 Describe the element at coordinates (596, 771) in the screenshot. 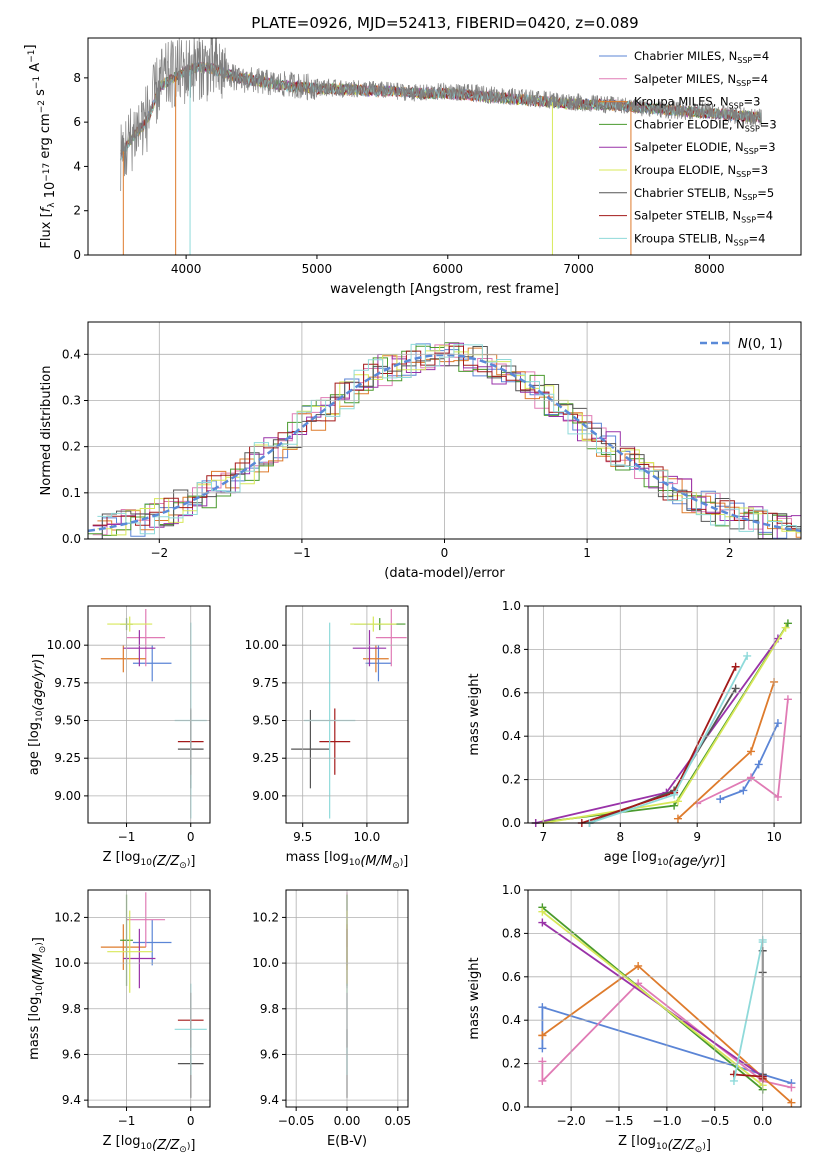

I see `mass-weight-vs-age-labels: age [log10(age/yr)] mass weight` at that location.